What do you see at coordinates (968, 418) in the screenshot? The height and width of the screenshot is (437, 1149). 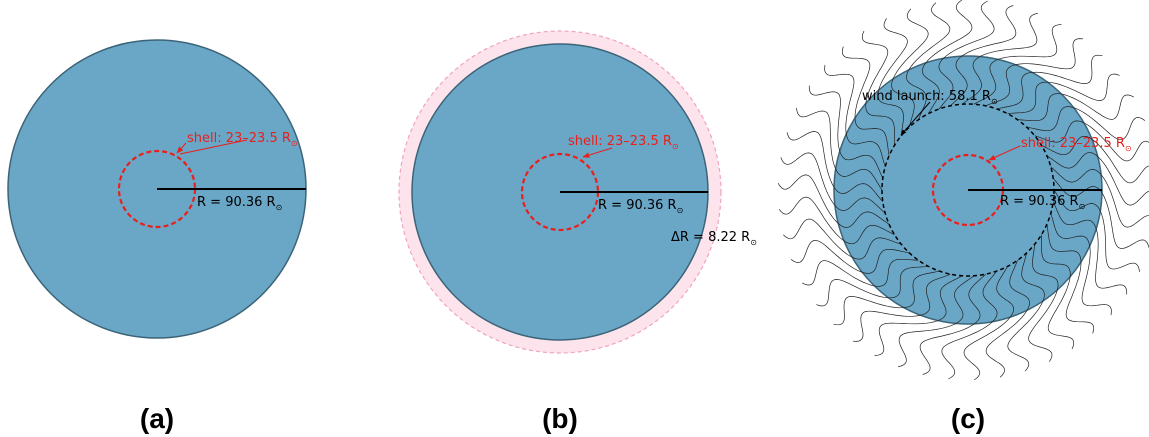 I see `panel-tag: (c)` at bounding box center [968, 418].